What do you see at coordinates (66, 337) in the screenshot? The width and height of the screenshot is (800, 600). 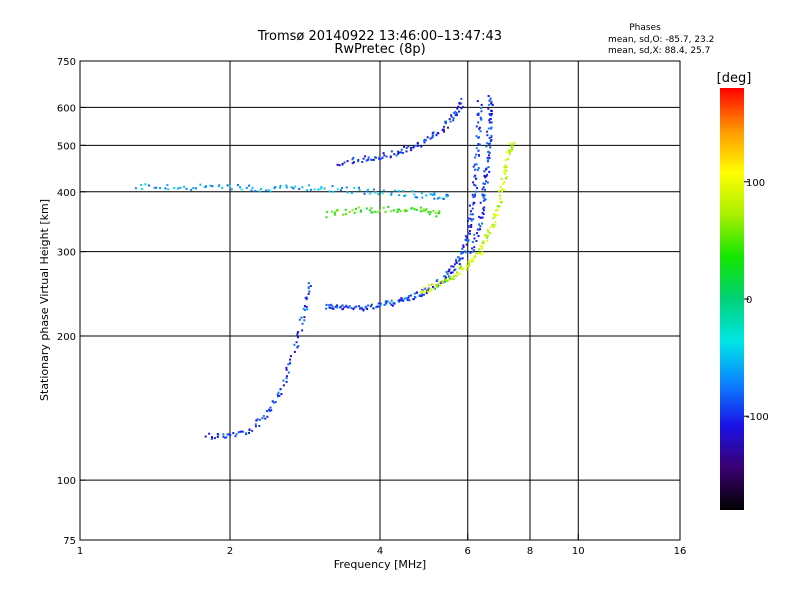 I see `y-tick-label: 200` at bounding box center [66, 337].